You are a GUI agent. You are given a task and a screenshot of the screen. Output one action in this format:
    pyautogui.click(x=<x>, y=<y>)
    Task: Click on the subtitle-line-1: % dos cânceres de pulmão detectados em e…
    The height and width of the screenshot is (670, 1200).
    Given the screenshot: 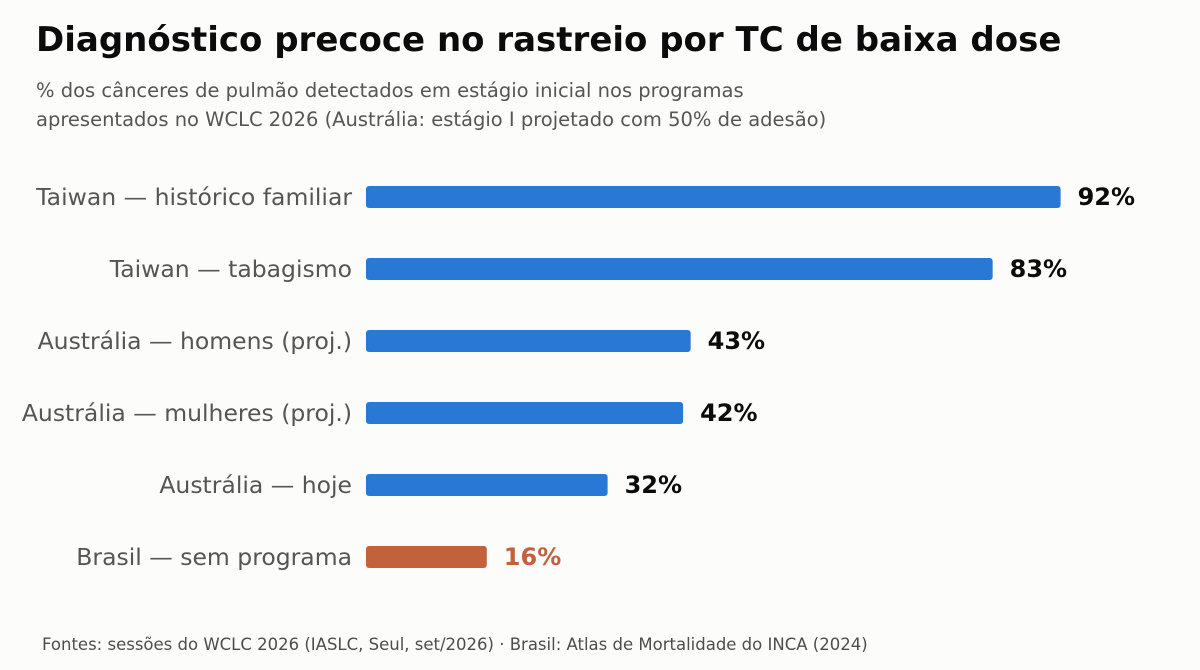 What is the action you would take?
    pyautogui.click(x=390, y=90)
    